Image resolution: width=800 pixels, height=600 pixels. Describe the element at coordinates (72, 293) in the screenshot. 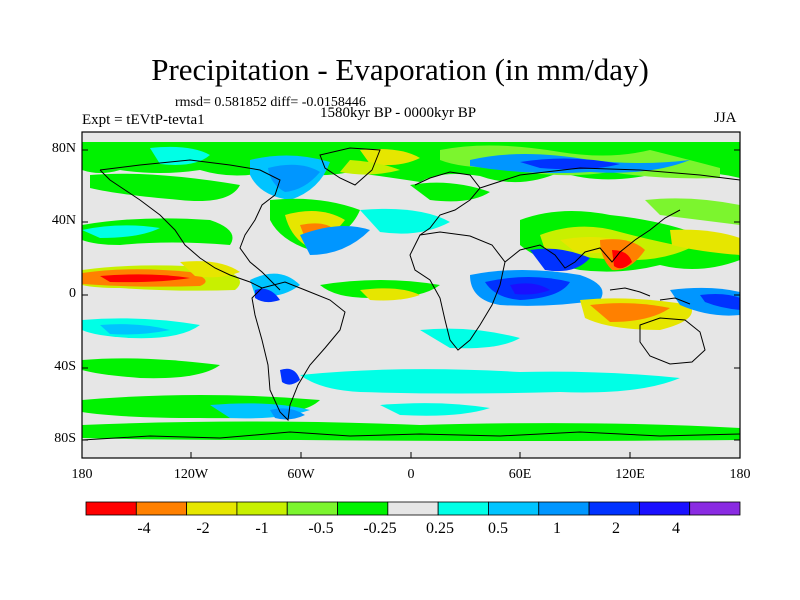

I see `lat-label-0: 0` at that location.